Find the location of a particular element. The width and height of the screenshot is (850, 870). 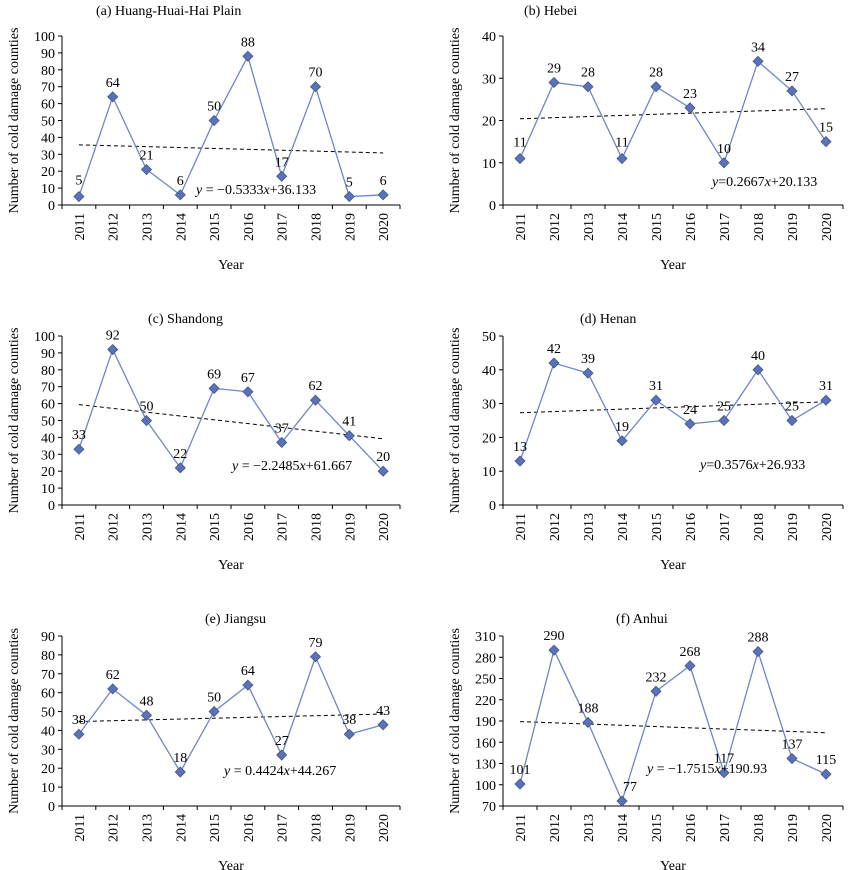

trend-equation: y = −1.7515x+190.93 is located at coordinates (706, 769).